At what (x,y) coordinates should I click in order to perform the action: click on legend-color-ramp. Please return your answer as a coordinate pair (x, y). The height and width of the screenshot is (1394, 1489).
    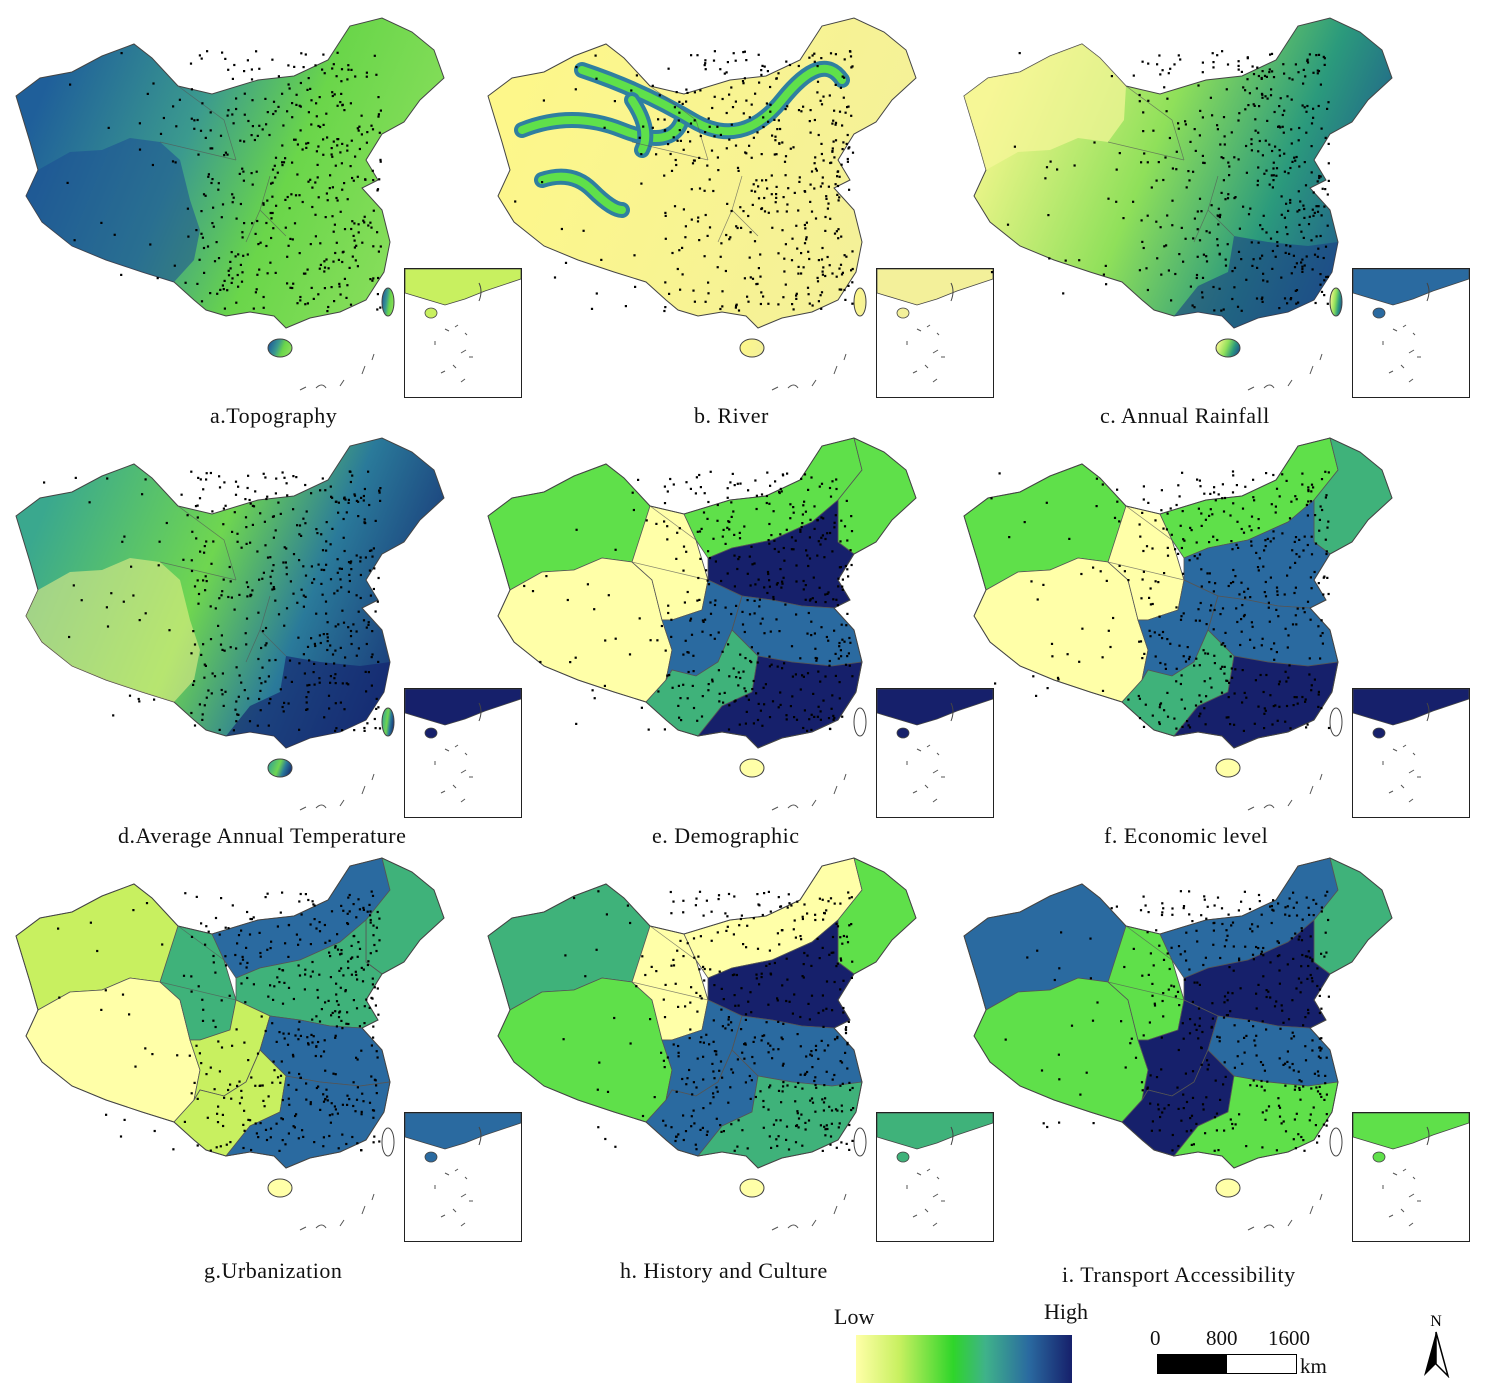
    Looking at the image, I should click on (964, 1359).